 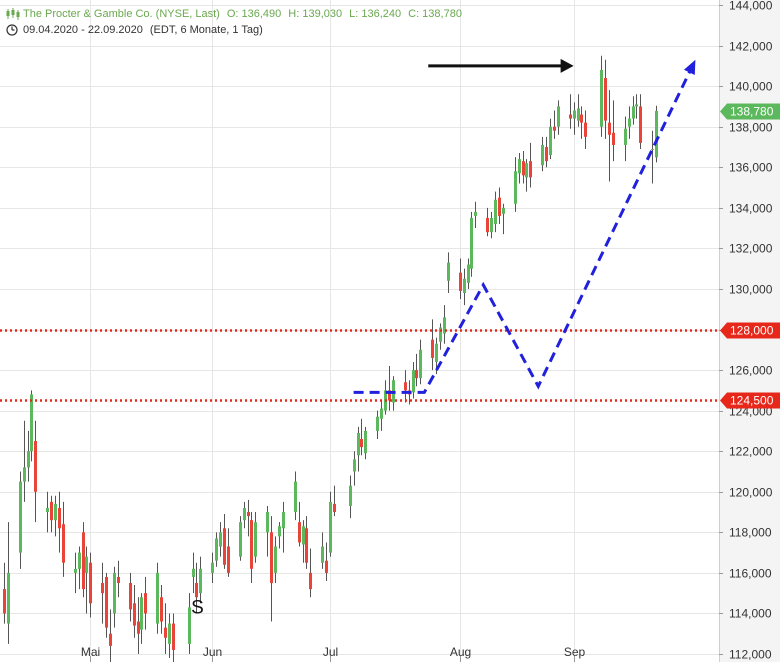 What do you see at coordinates (751, 168) in the screenshot?
I see `y-tick-label: 136,000` at bounding box center [751, 168].